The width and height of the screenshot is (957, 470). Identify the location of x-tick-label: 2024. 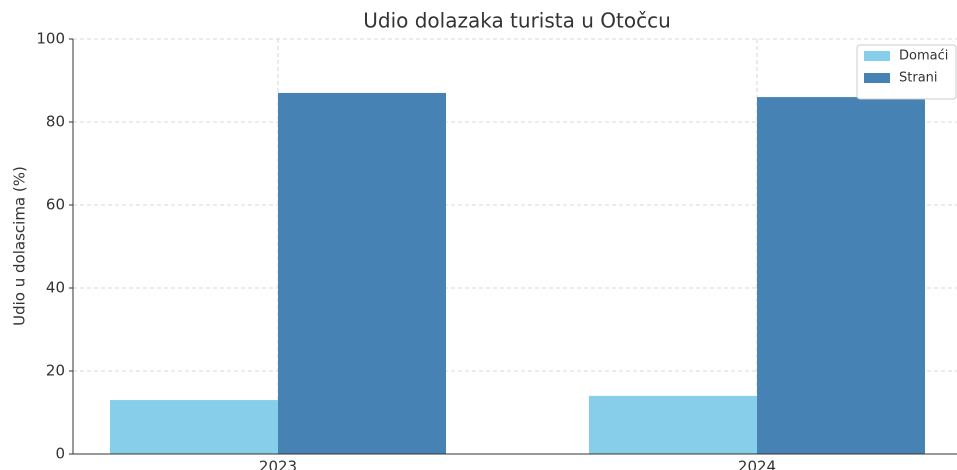
(757, 464).